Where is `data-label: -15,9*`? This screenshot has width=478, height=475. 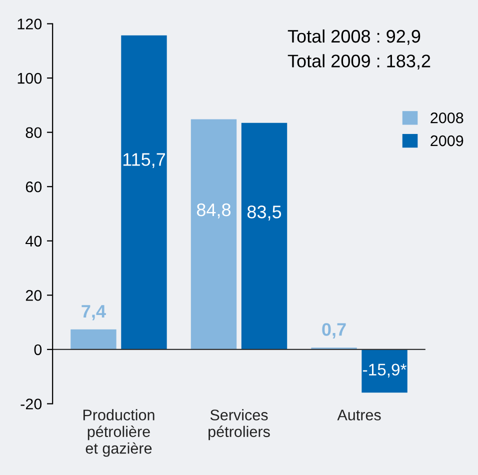
data-label: -15,9* is located at coordinates (385, 371).